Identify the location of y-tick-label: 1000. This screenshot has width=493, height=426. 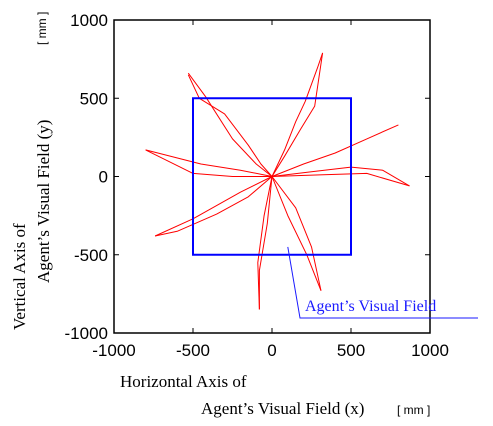
(89, 20).